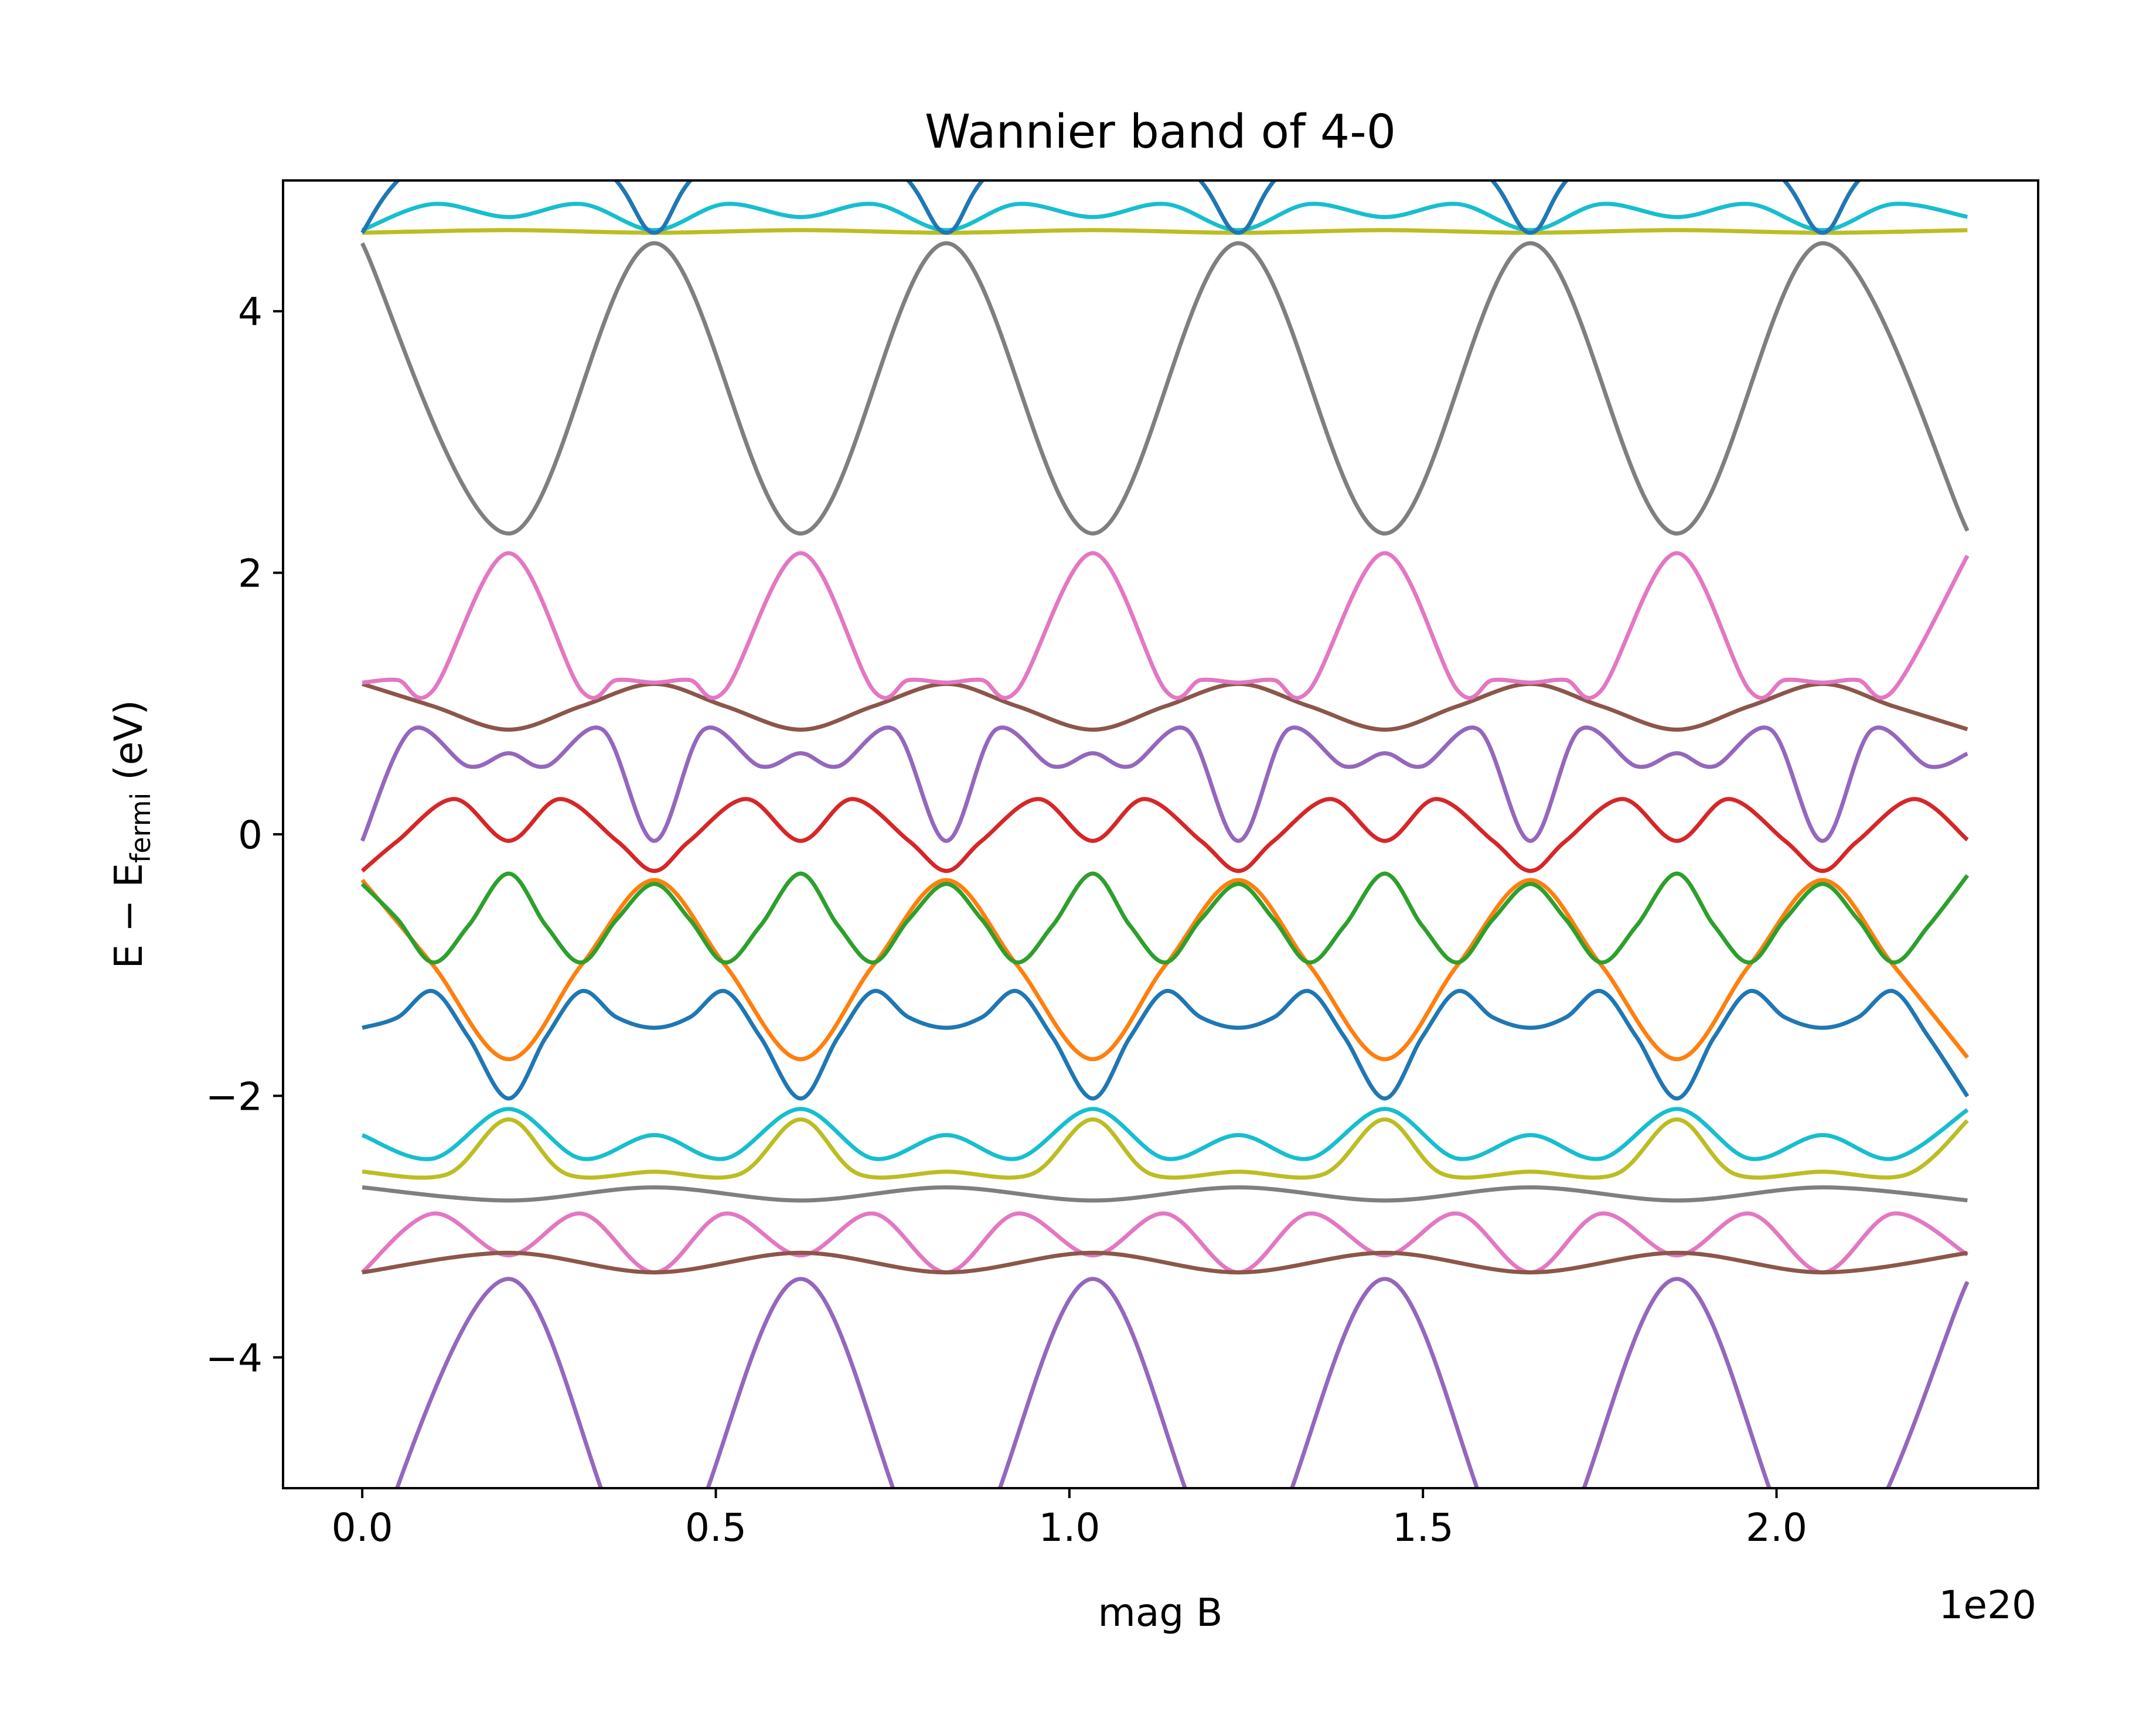 The height and width of the screenshot is (1736, 2129). What do you see at coordinates (250, 573) in the screenshot?
I see `y-tick-label: 2` at bounding box center [250, 573].